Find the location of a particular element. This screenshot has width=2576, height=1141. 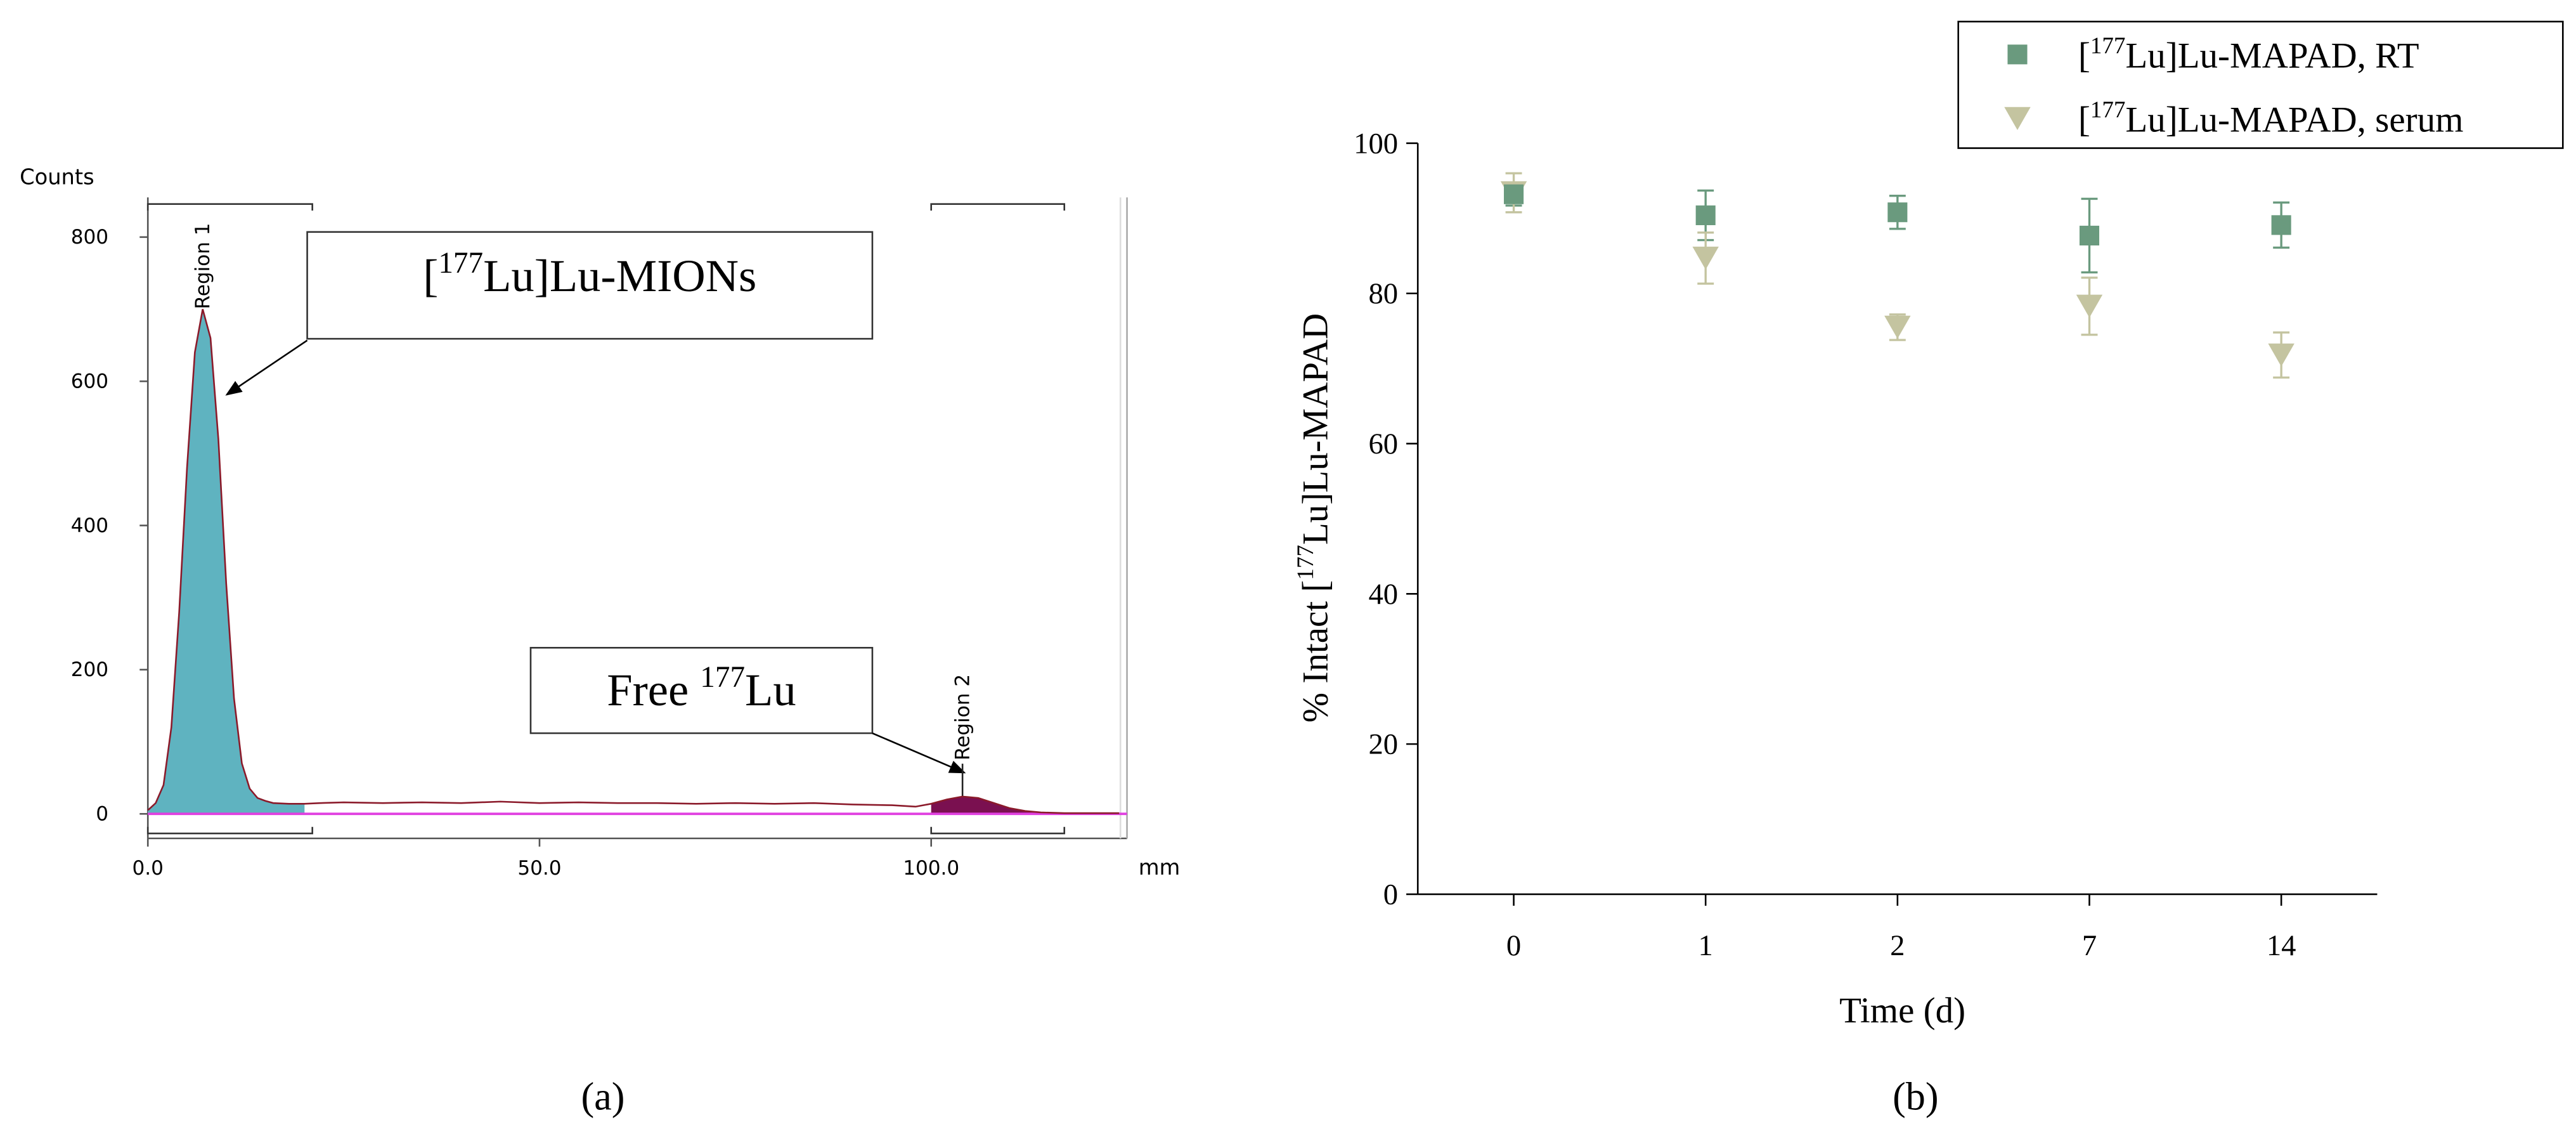

region-label: Region 1 is located at coordinates (202, 266).